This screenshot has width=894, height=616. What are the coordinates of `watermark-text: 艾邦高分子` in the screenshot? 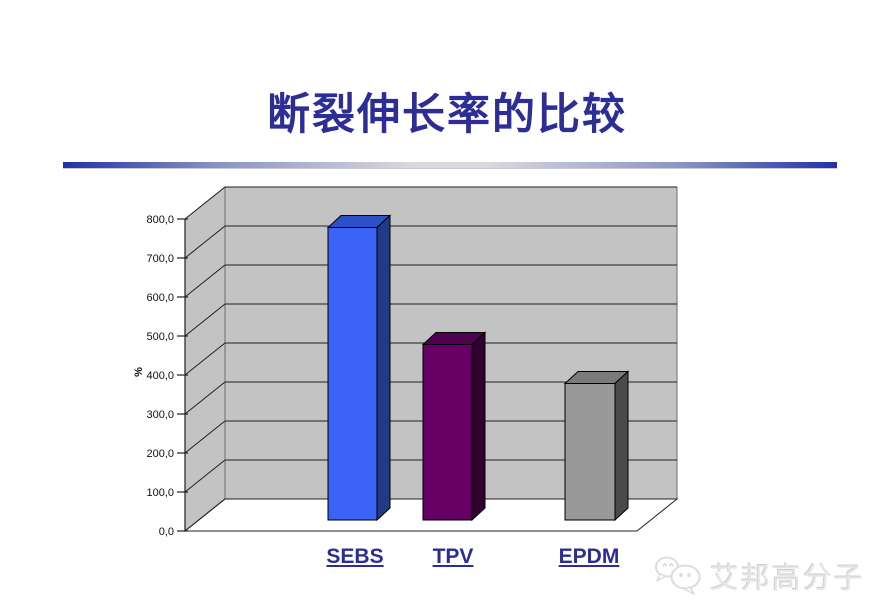 It's located at (788, 579).